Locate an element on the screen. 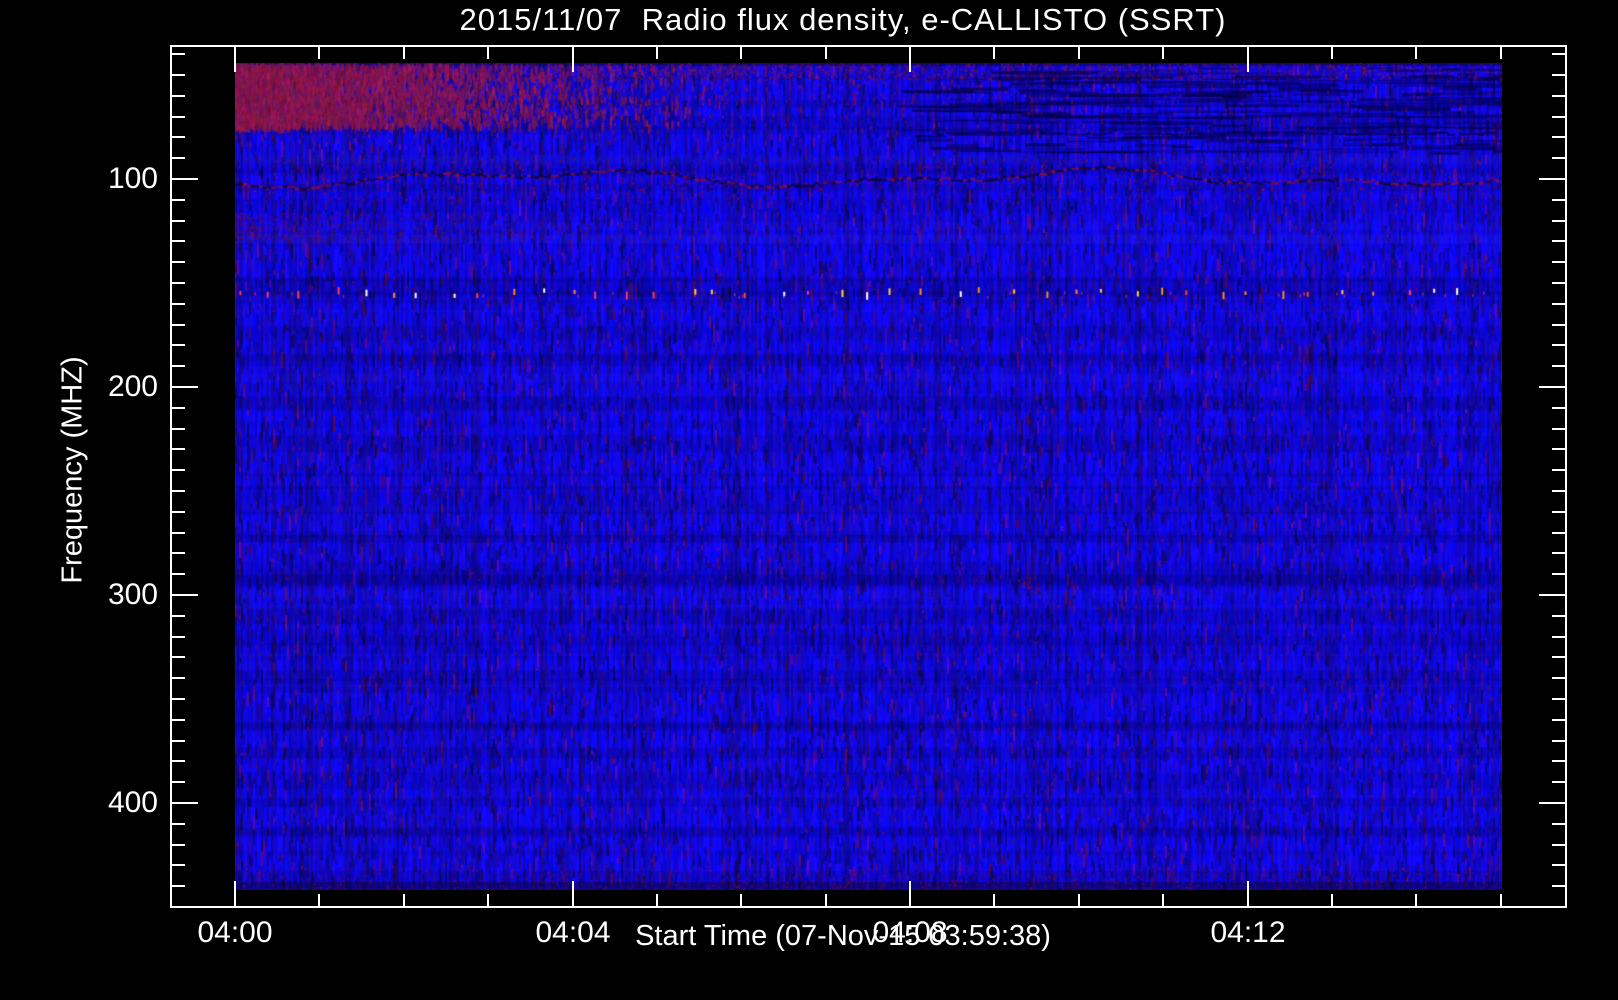  x-tick-label: 04:04 is located at coordinates (573, 932).